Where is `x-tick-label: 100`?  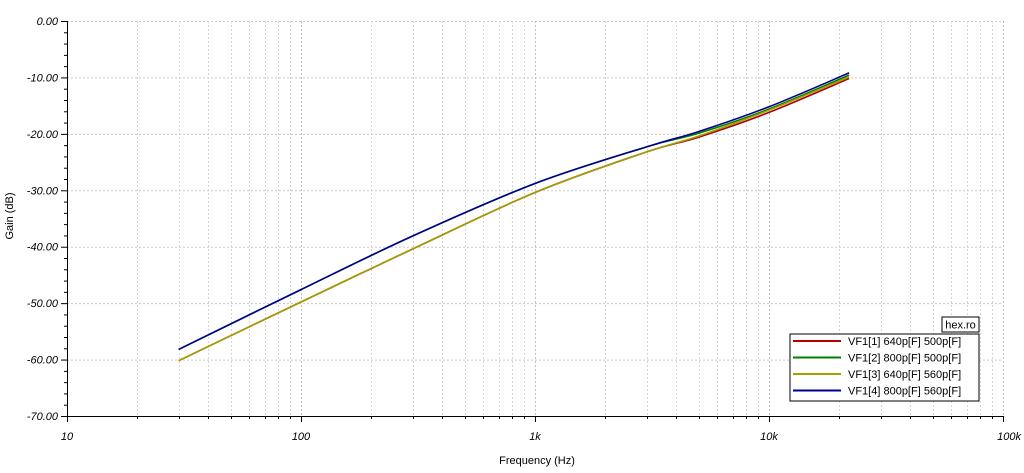 x-tick-label: 100 is located at coordinates (301, 437).